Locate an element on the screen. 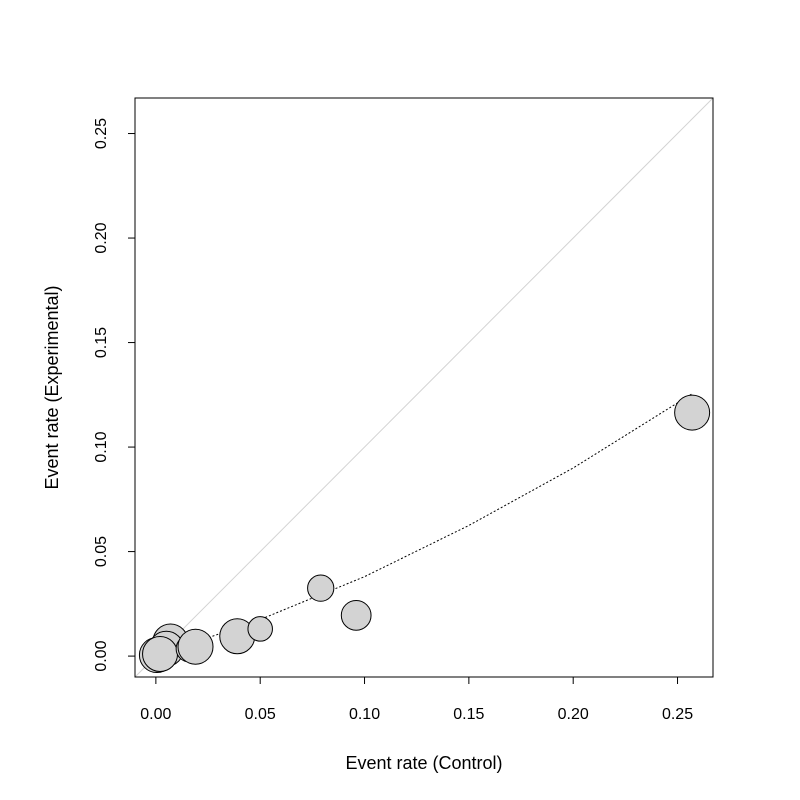 This screenshot has height=800, width=800. y-tick-label: 0.00 is located at coordinates (101, 655).